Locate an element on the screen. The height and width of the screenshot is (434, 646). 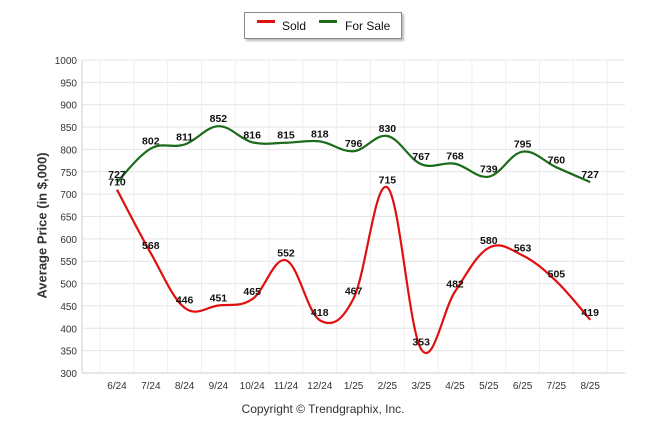
data-label-sold: 505 is located at coordinates (557, 274).